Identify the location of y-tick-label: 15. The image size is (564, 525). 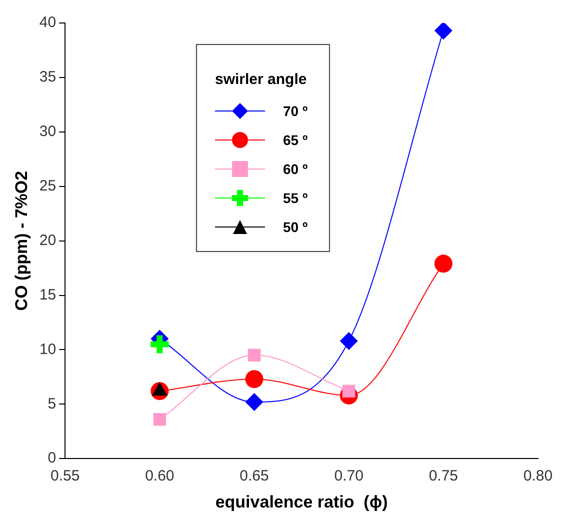
(47, 295).